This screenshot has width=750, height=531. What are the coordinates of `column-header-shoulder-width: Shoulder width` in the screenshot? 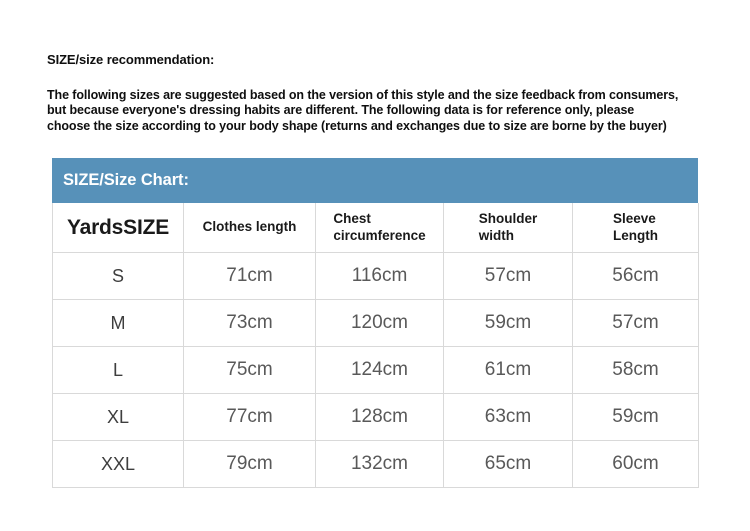 It's located at (508, 228).